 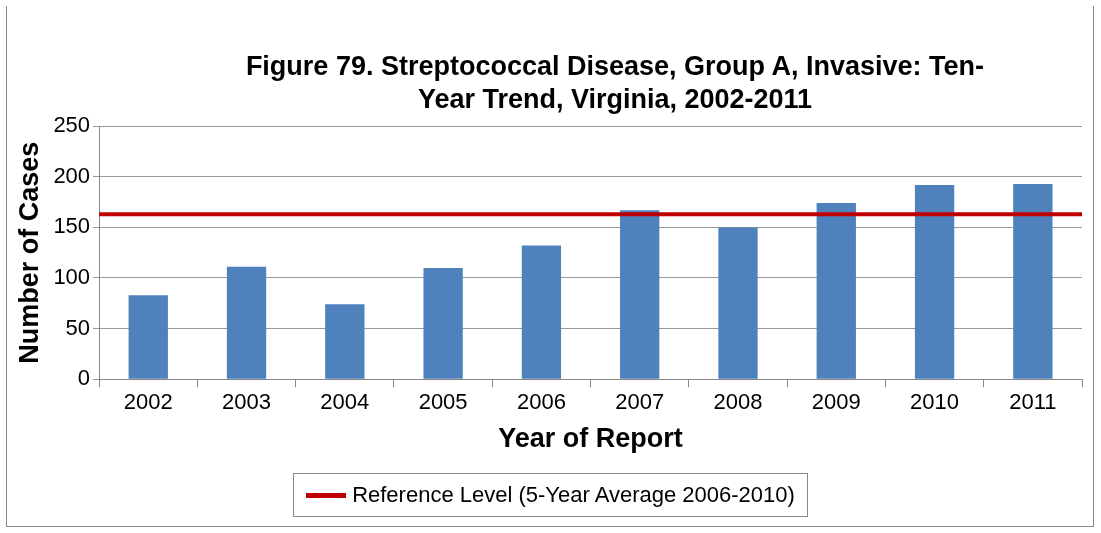 What do you see at coordinates (1033, 402) in the screenshot?
I see `x-tick-label: 2011` at bounding box center [1033, 402].